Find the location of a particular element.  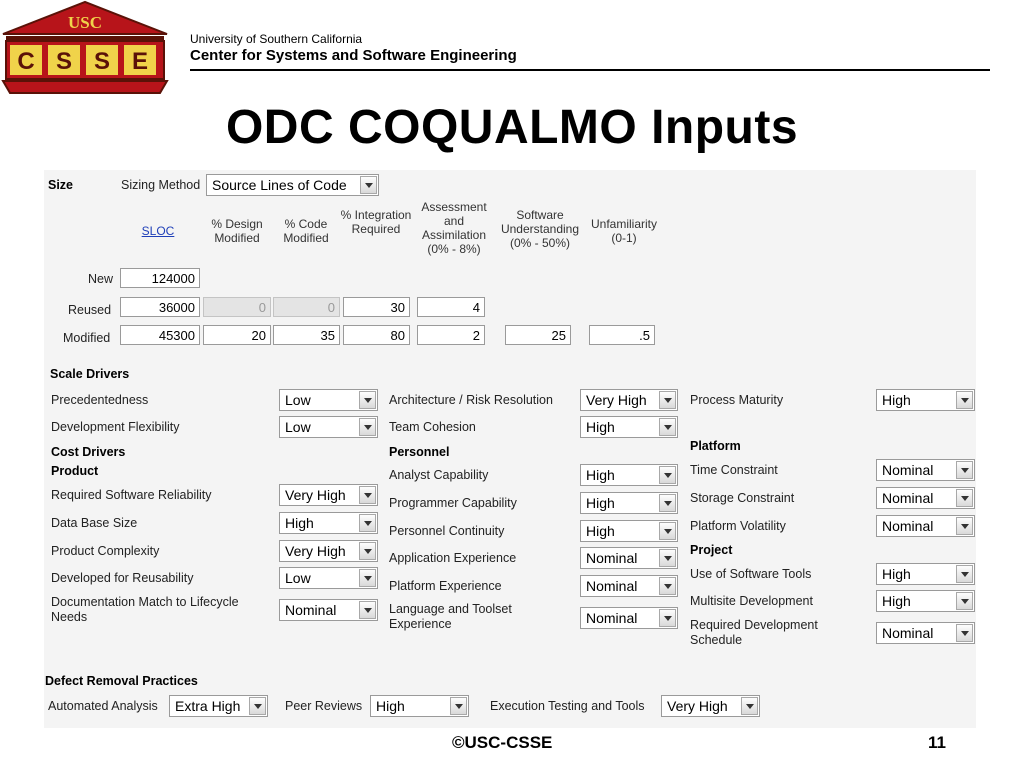

process-maturity-select: High is located at coordinates (925, 400).